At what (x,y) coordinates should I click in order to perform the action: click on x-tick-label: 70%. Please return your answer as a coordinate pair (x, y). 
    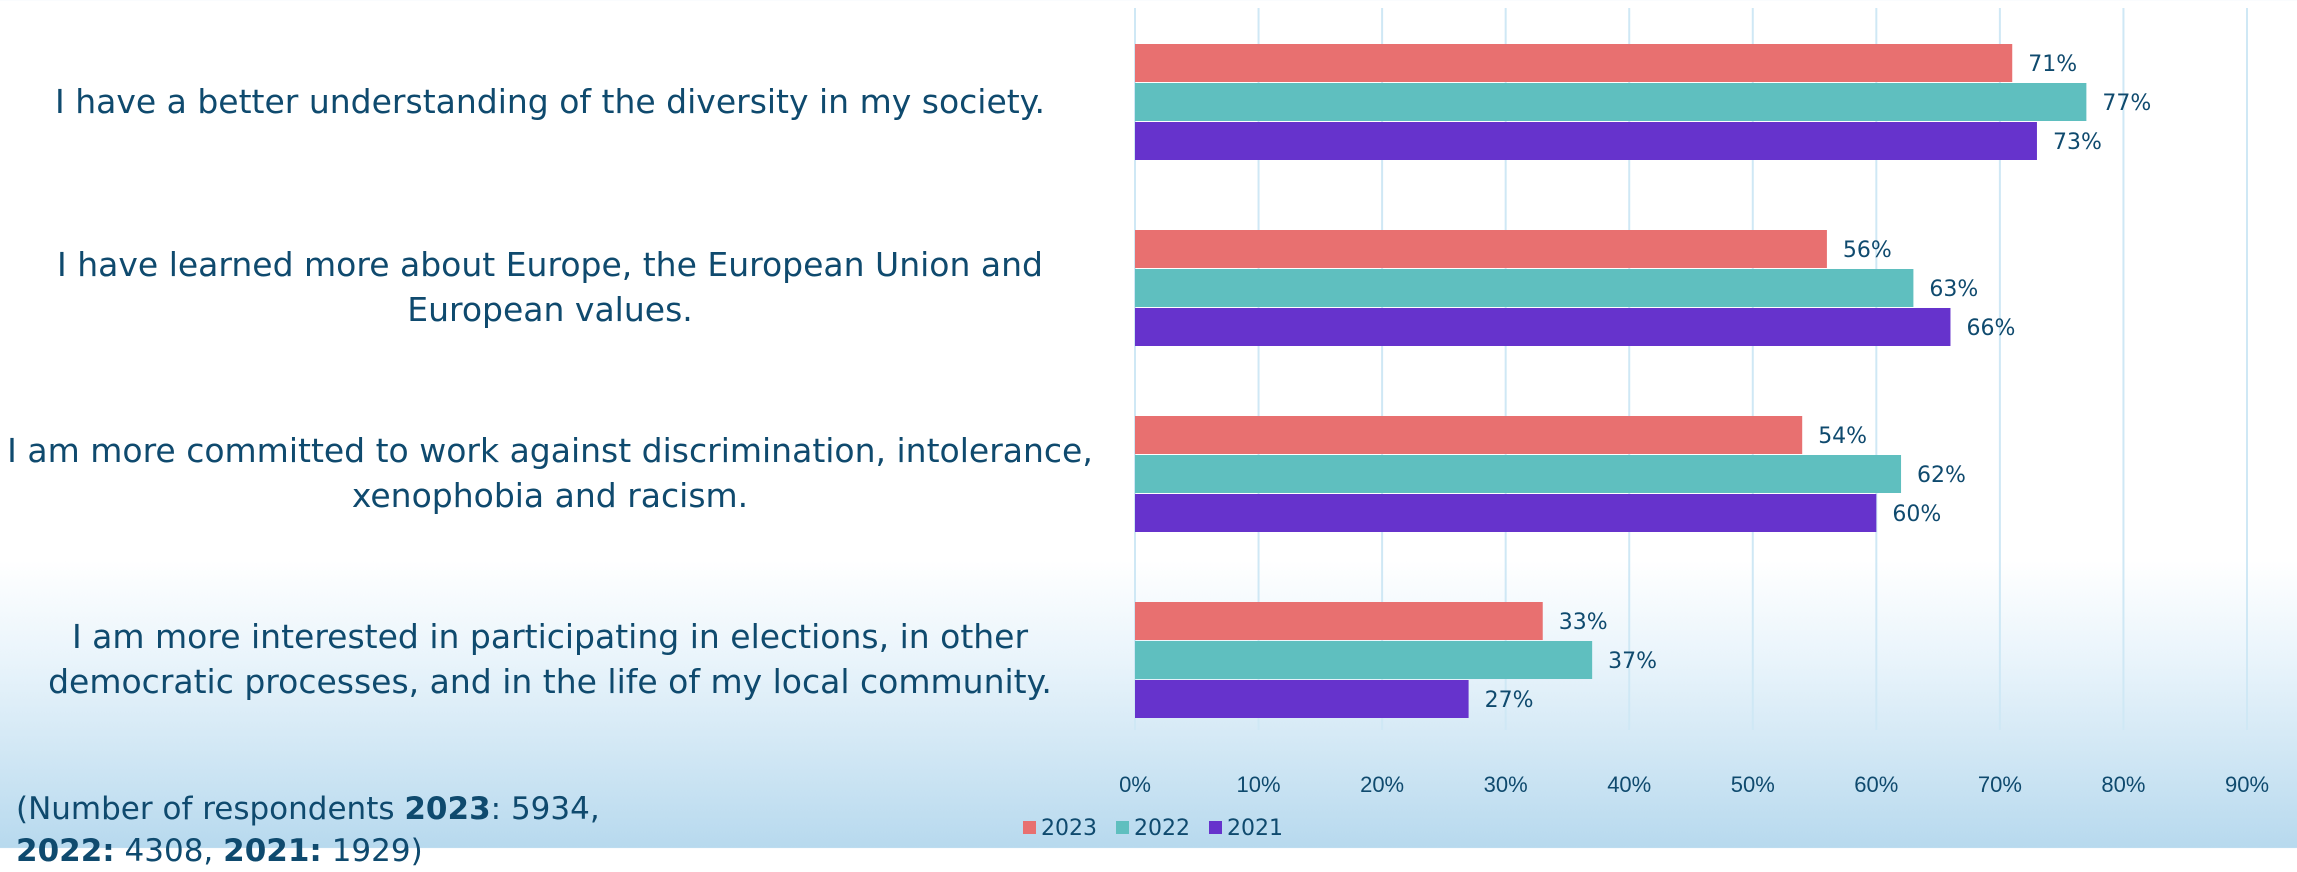
    Looking at the image, I should click on (2000, 784).